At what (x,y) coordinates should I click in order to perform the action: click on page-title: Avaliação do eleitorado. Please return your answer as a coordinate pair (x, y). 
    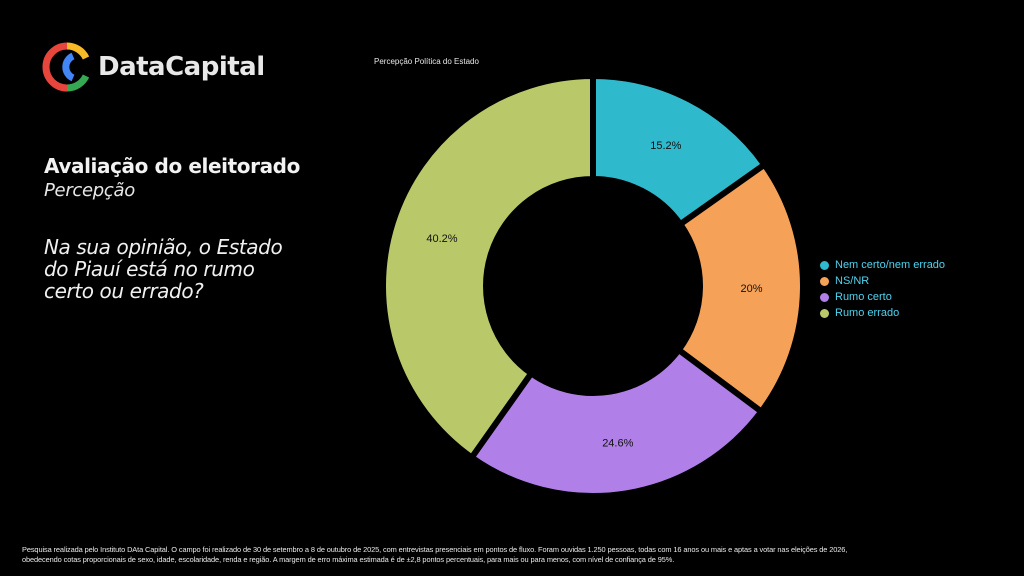
    Looking at the image, I should click on (172, 166).